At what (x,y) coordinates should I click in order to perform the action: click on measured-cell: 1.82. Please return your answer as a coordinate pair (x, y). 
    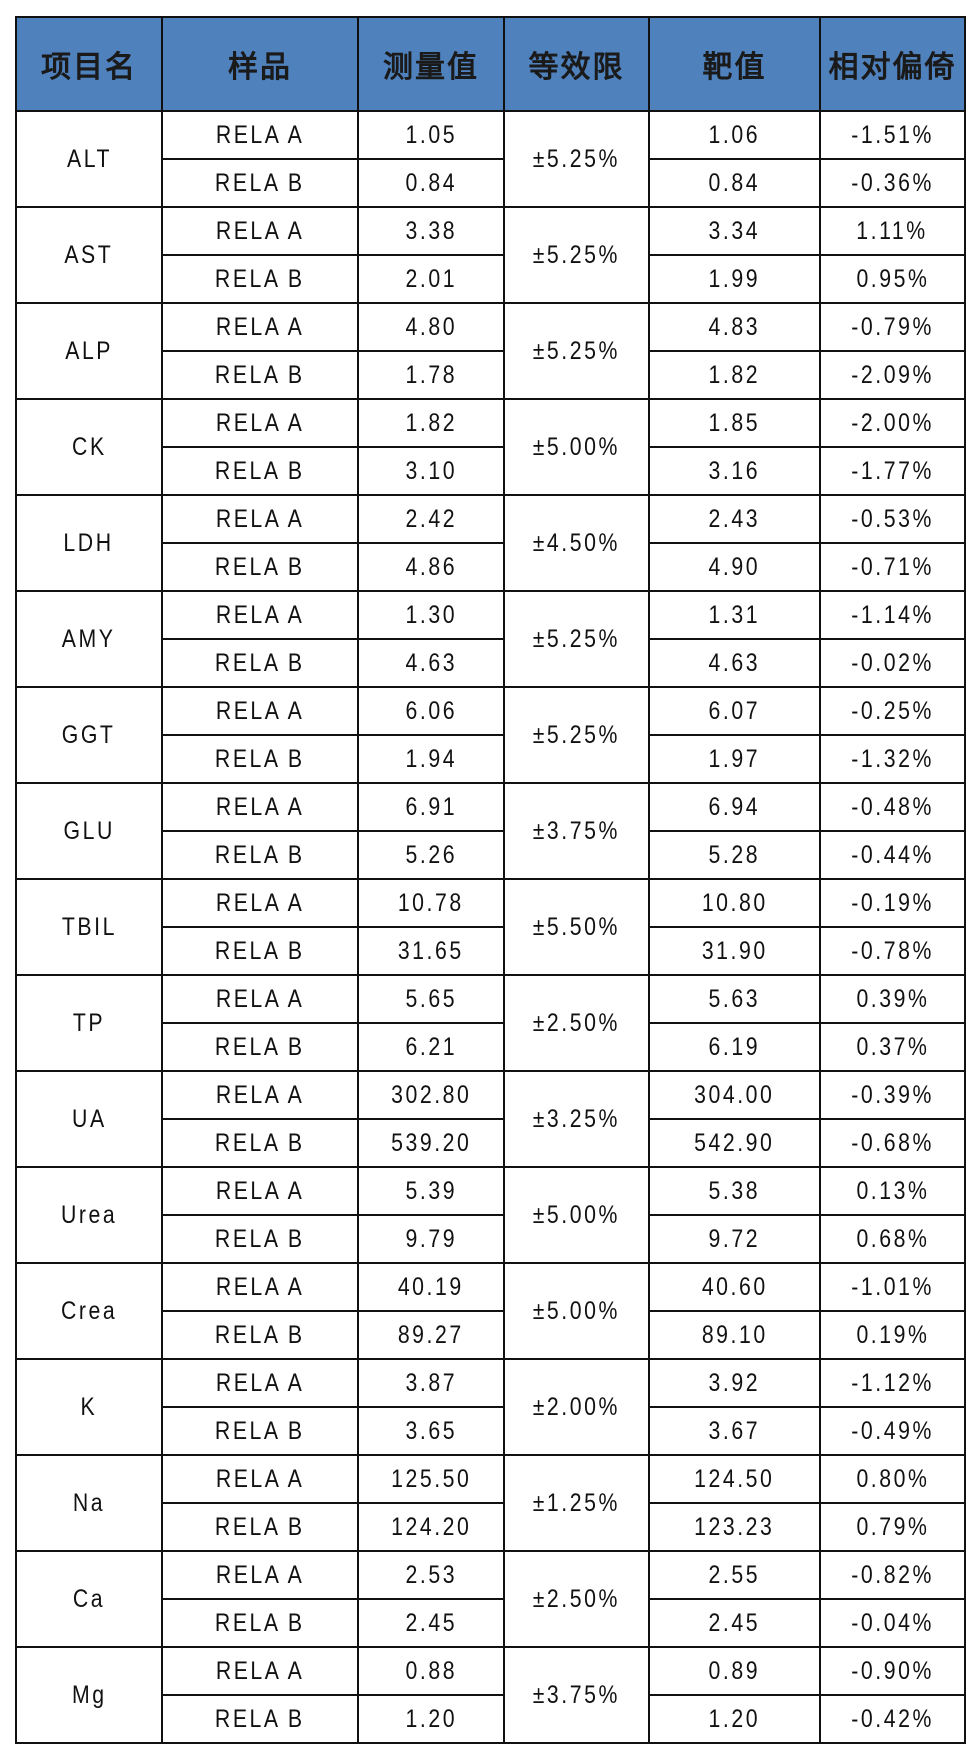
    Looking at the image, I should click on (431, 423).